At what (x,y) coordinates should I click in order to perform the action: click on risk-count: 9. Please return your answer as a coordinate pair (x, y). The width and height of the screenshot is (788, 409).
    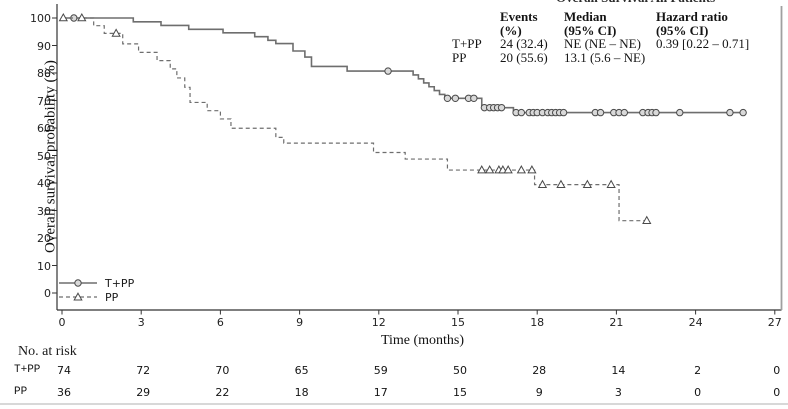
    Looking at the image, I should click on (539, 392).